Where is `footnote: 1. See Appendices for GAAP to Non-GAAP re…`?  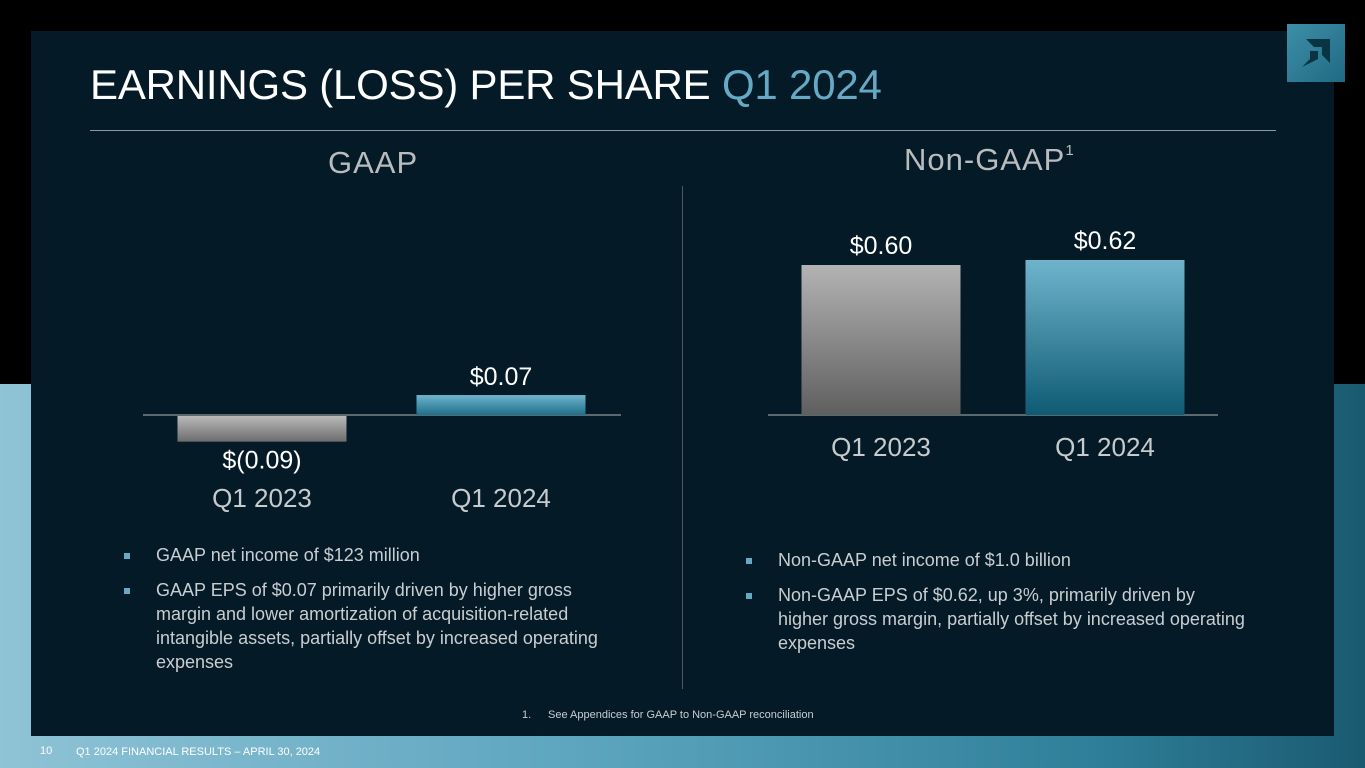 footnote: 1. See Appendices for GAAP to Non-GAAP re… is located at coordinates (668, 715).